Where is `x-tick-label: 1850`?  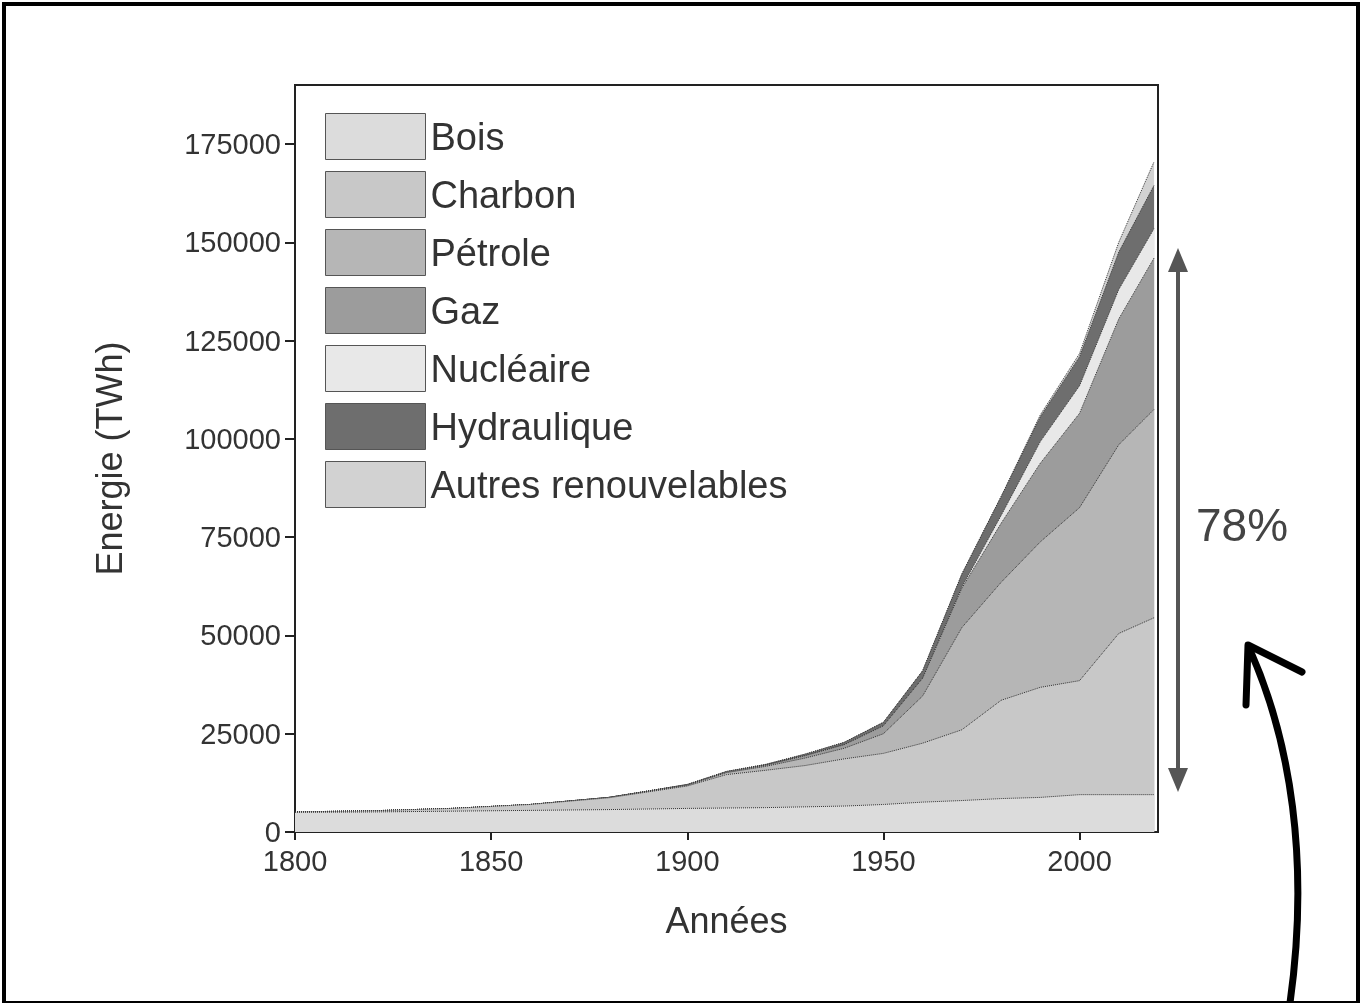 x-tick-label: 1850 is located at coordinates (491, 860).